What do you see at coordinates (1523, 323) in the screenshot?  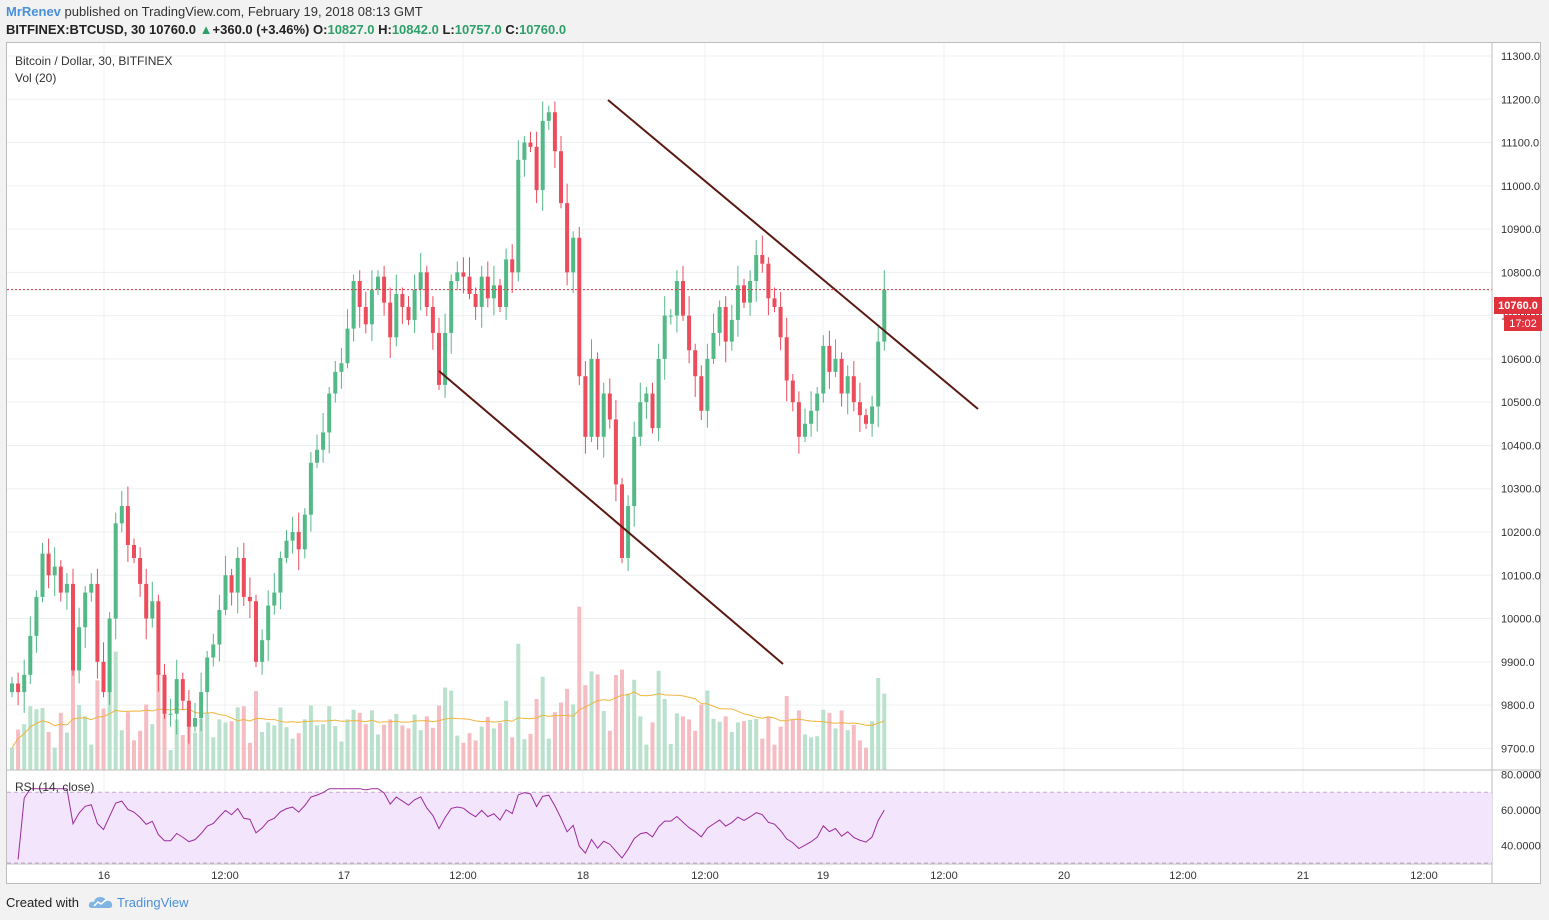 I see `countdown-badge-bg` at bounding box center [1523, 323].